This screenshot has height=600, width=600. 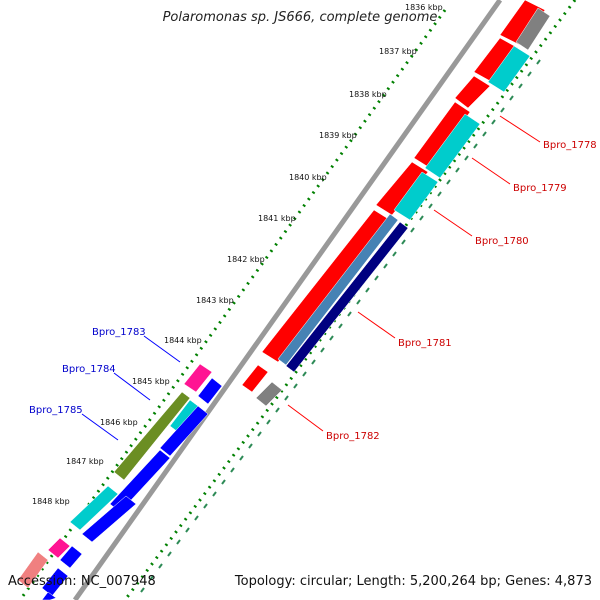 I want to click on gene-navy, so click(x=347, y=297).